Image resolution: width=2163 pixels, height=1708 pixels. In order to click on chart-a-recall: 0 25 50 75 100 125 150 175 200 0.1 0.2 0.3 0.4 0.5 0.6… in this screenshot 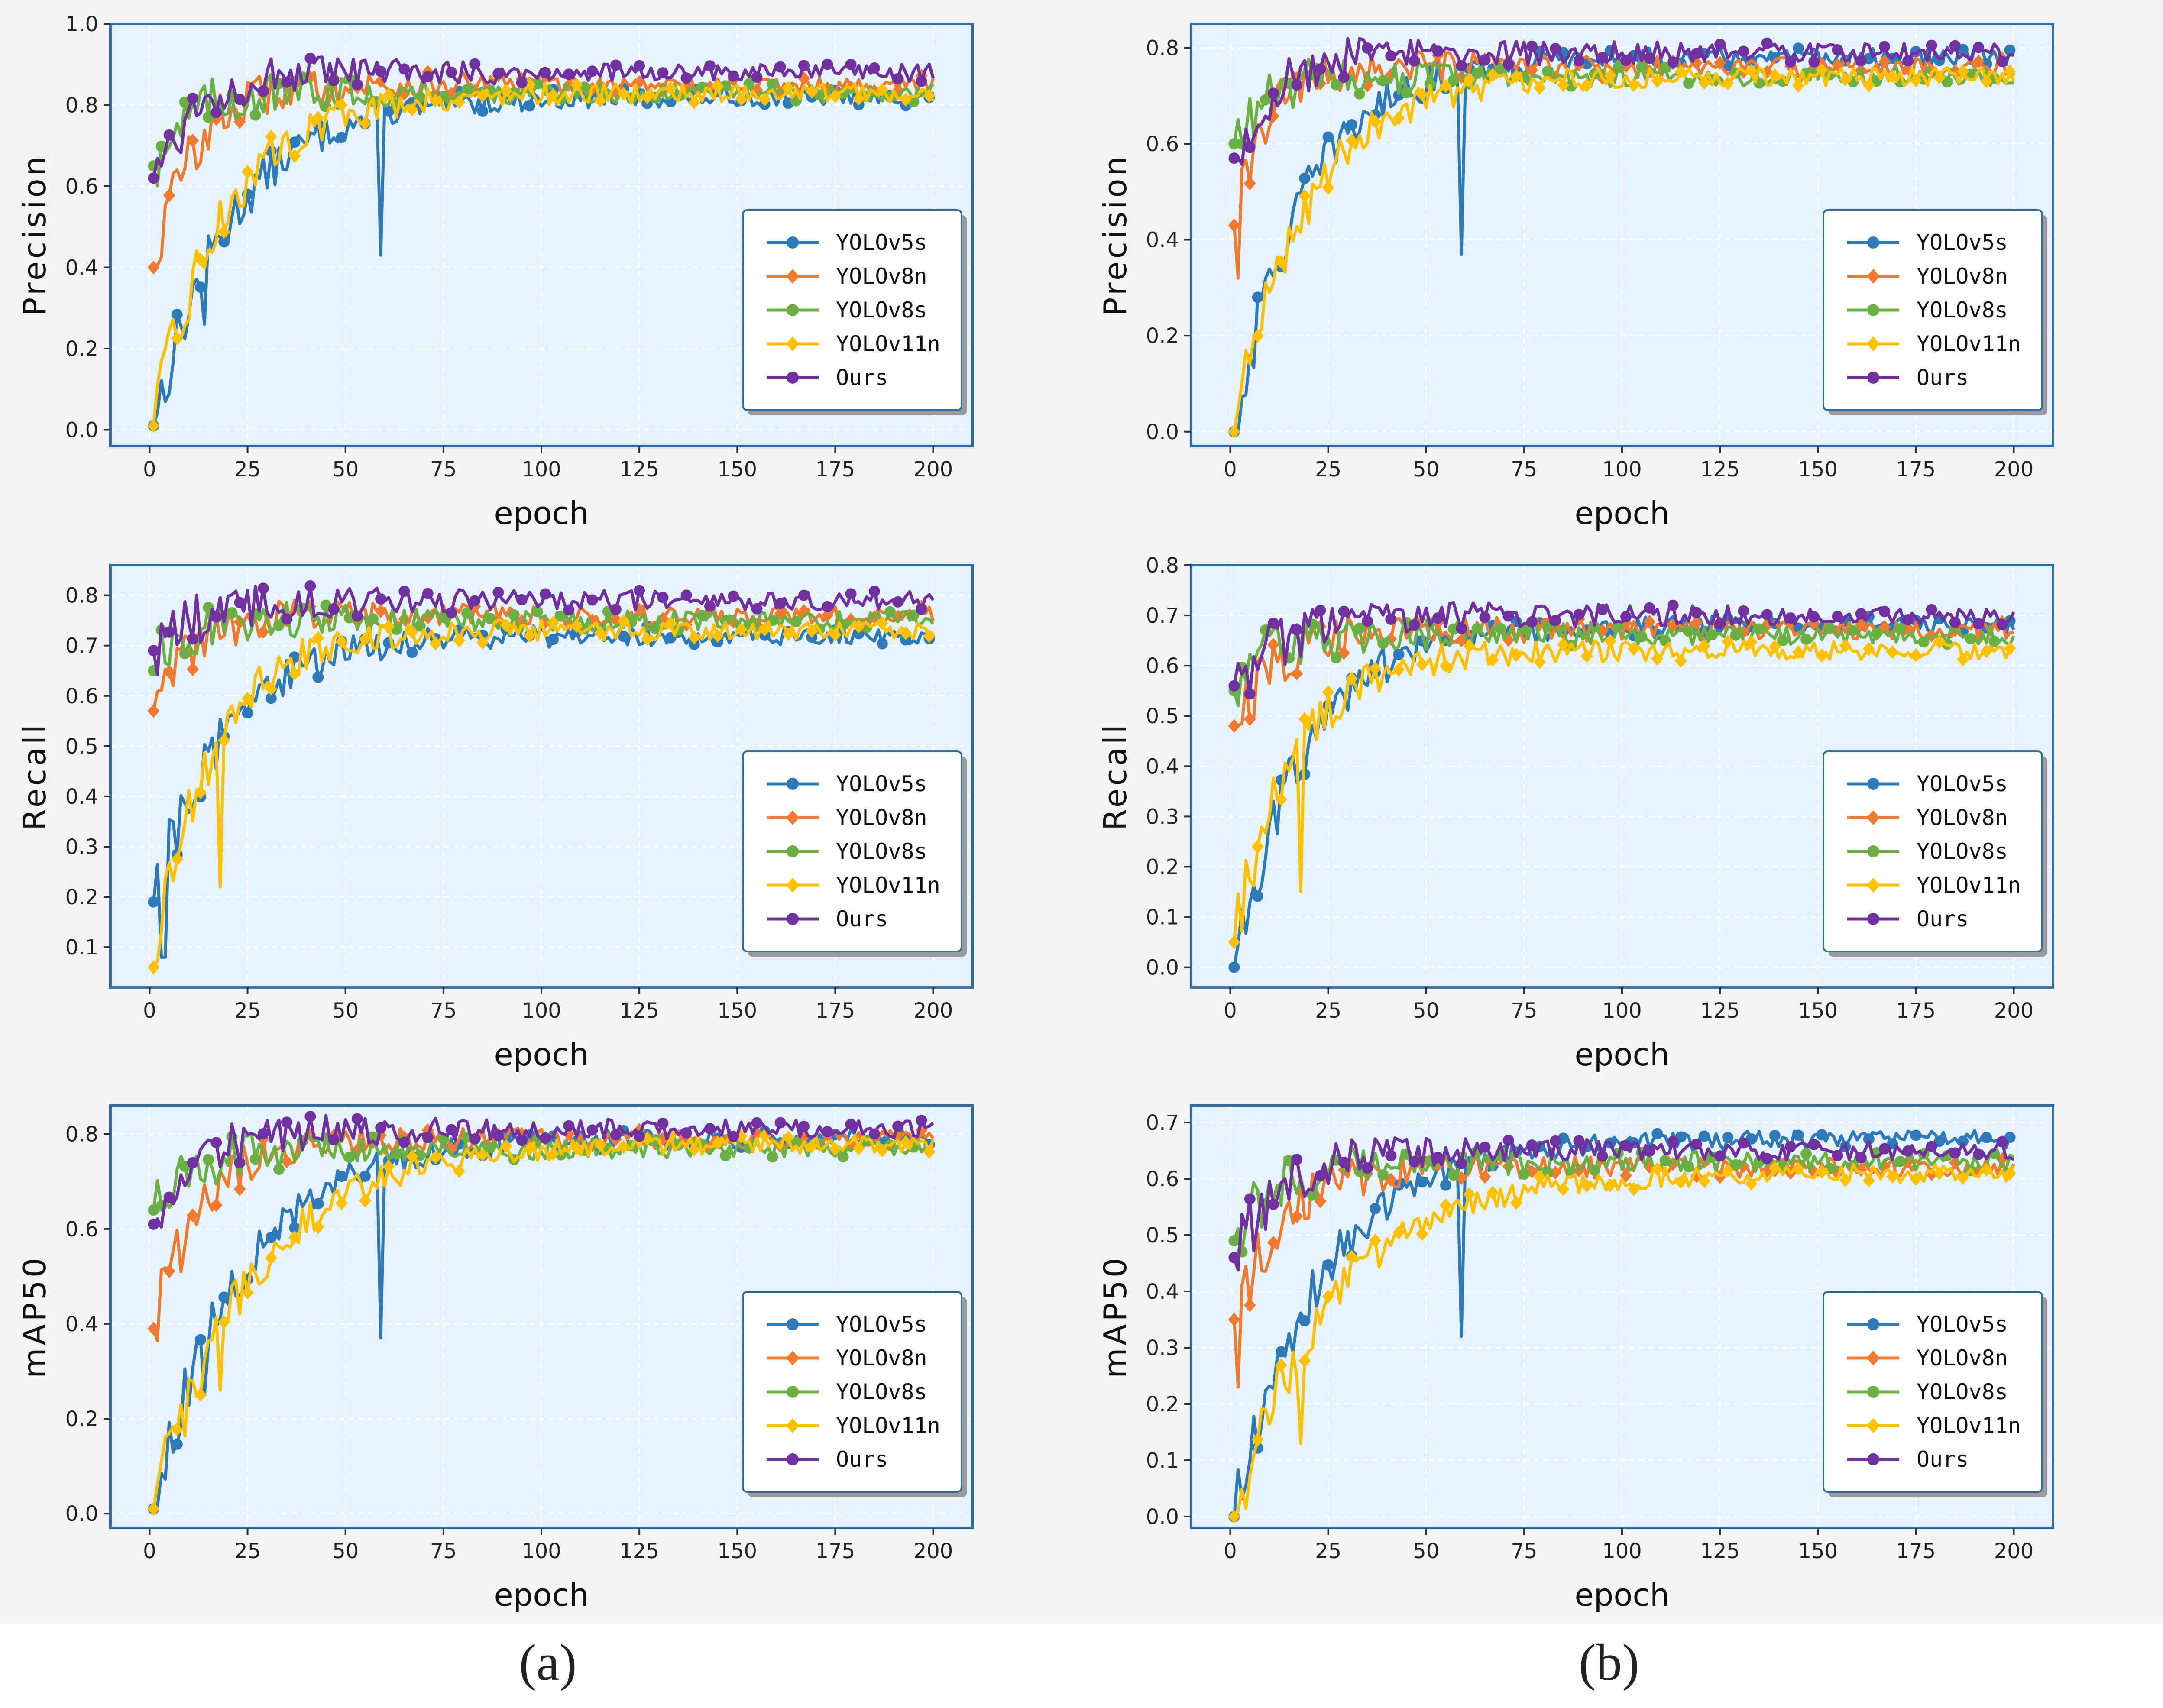, I will do `click(495, 818)`.